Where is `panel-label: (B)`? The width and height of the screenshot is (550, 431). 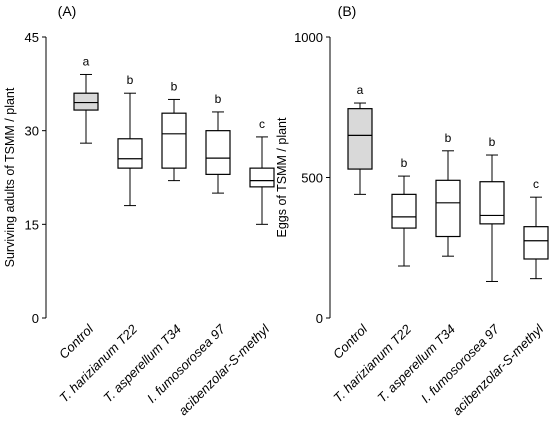 panel-label: (B) is located at coordinates (347, 11).